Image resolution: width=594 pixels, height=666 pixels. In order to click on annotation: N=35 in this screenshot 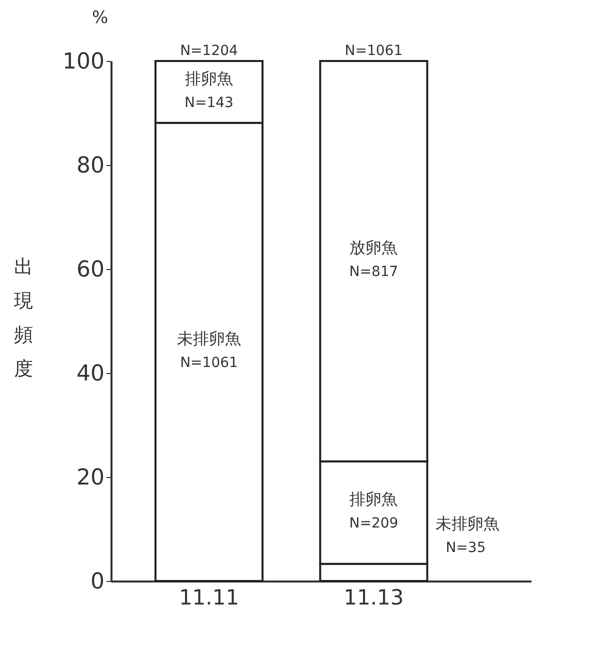, I will do `click(466, 548)`.